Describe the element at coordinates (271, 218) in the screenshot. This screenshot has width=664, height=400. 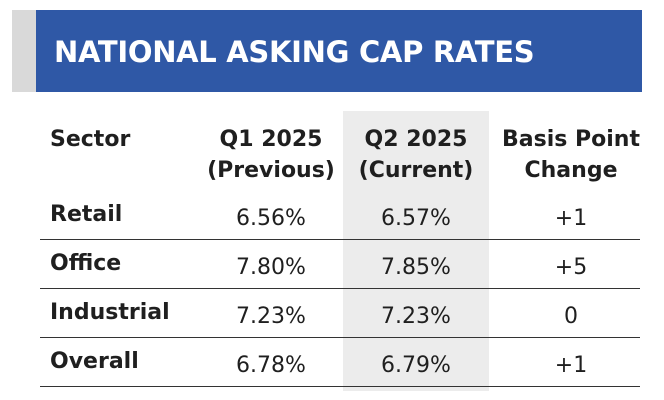
I see `retail-q1-value: 6.56%` at that location.